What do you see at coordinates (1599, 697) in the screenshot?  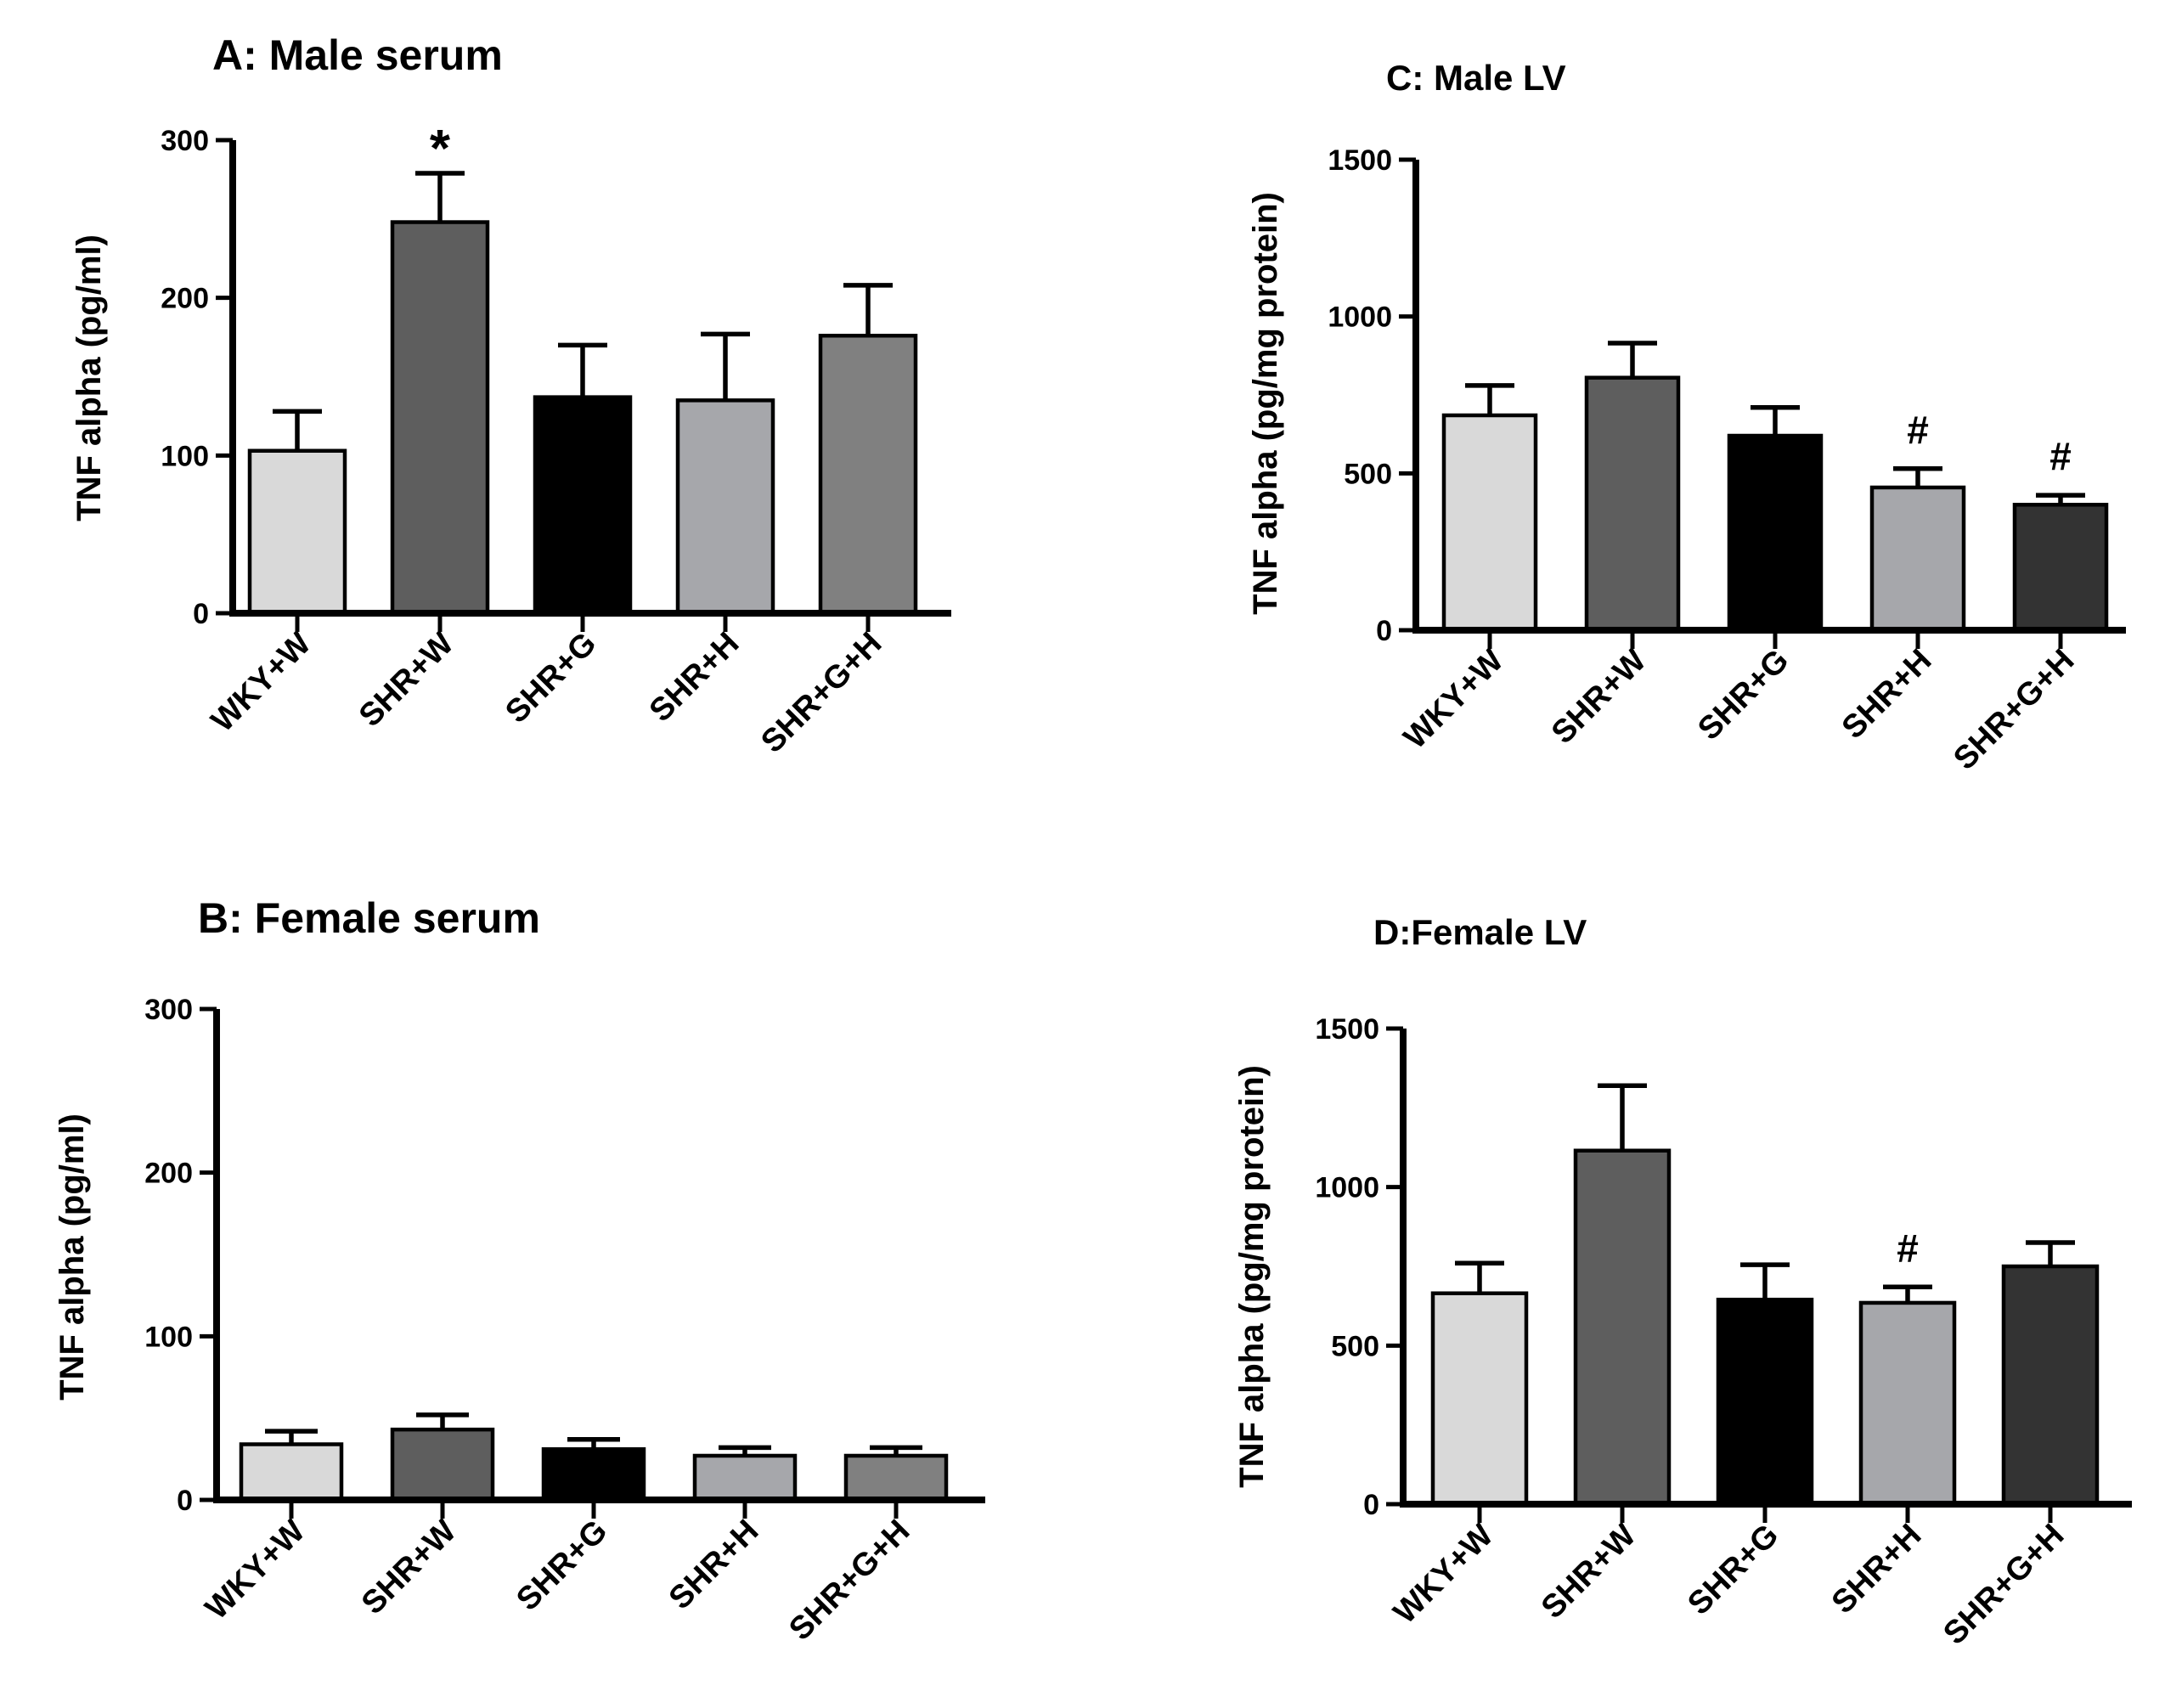 I see `panel-c-x-tick-label-shr-plus-w: SHR+W` at bounding box center [1599, 697].